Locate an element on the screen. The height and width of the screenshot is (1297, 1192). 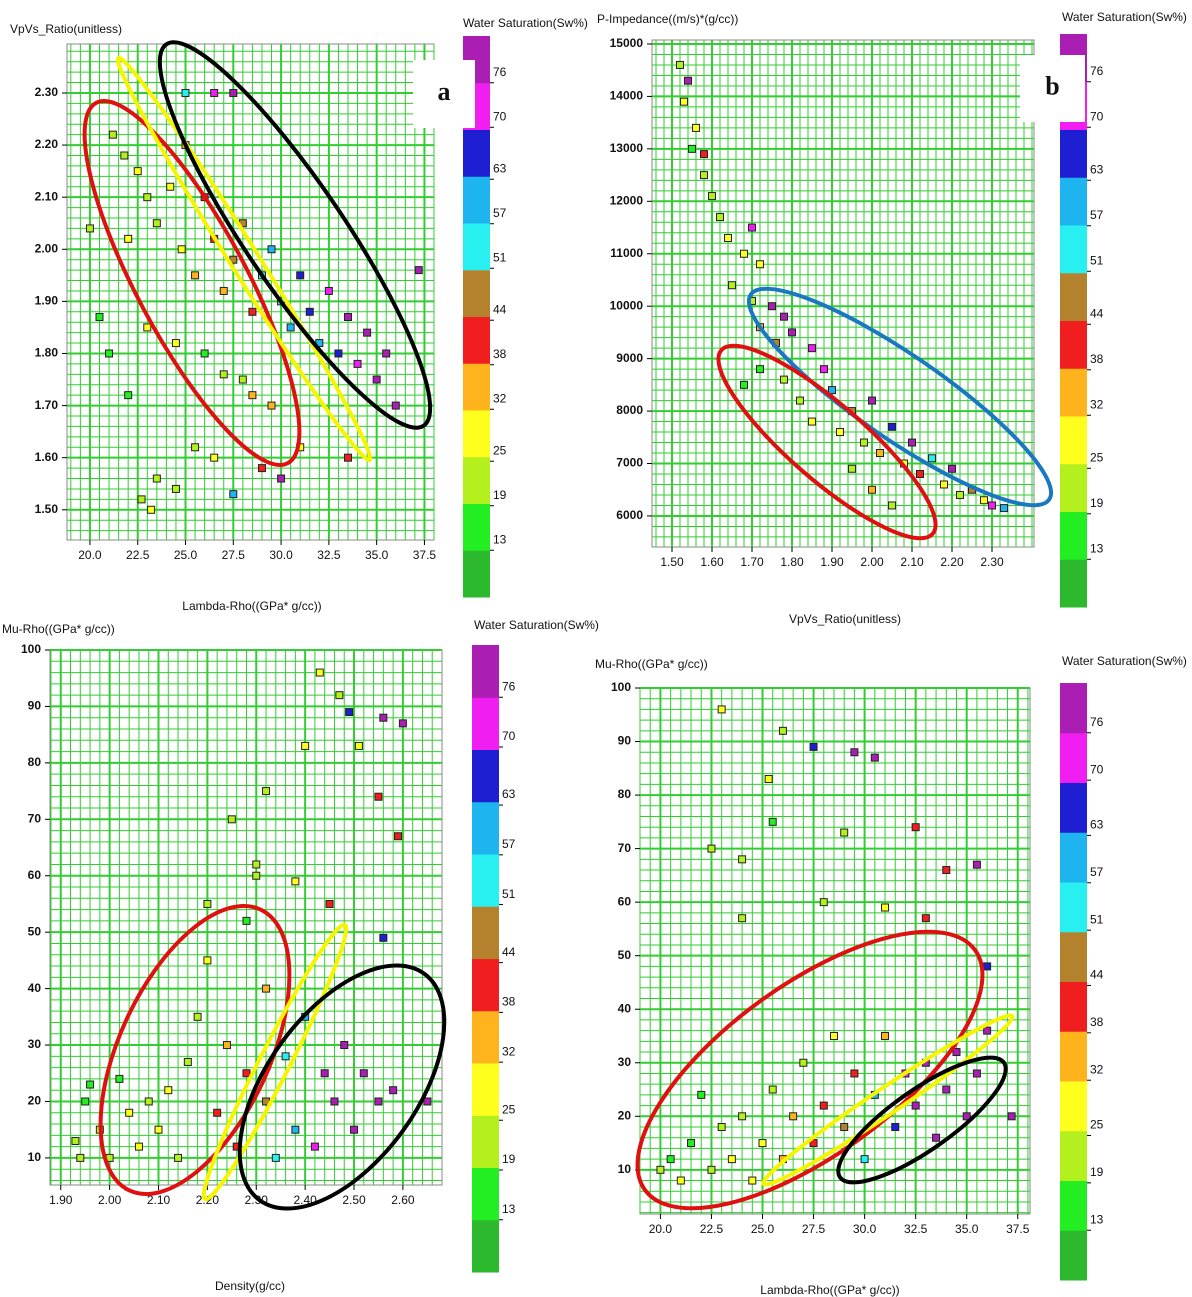
y-axis-label: P-Impedance((m/s)*(g/cc)) is located at coordinates (667, 19).